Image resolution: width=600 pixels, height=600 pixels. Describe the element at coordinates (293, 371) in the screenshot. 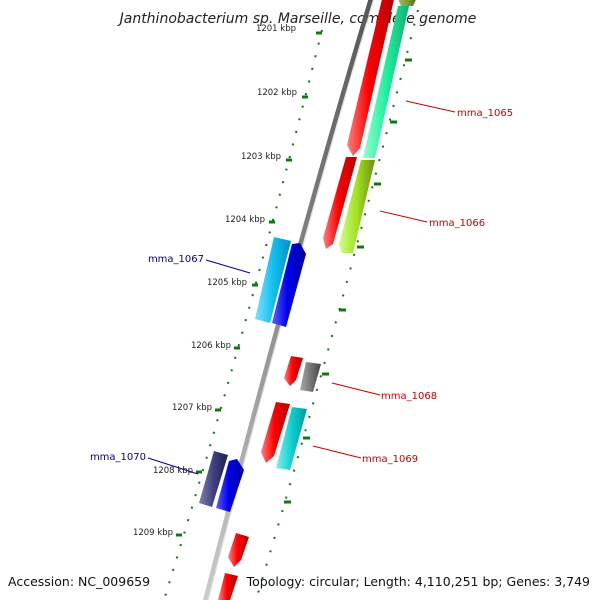

I see `gene-red-small` at that location.